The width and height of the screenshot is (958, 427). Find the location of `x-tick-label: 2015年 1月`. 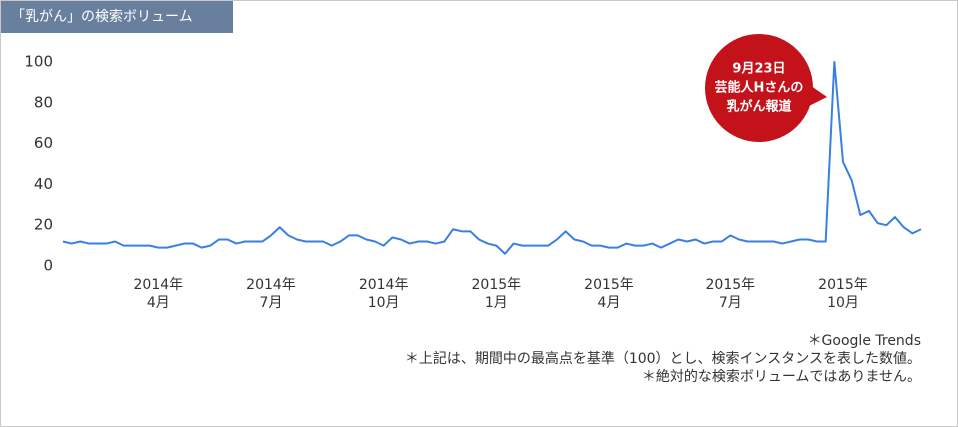

x-tick-label: 2015年 1月 is located at coordinates (496, 294).